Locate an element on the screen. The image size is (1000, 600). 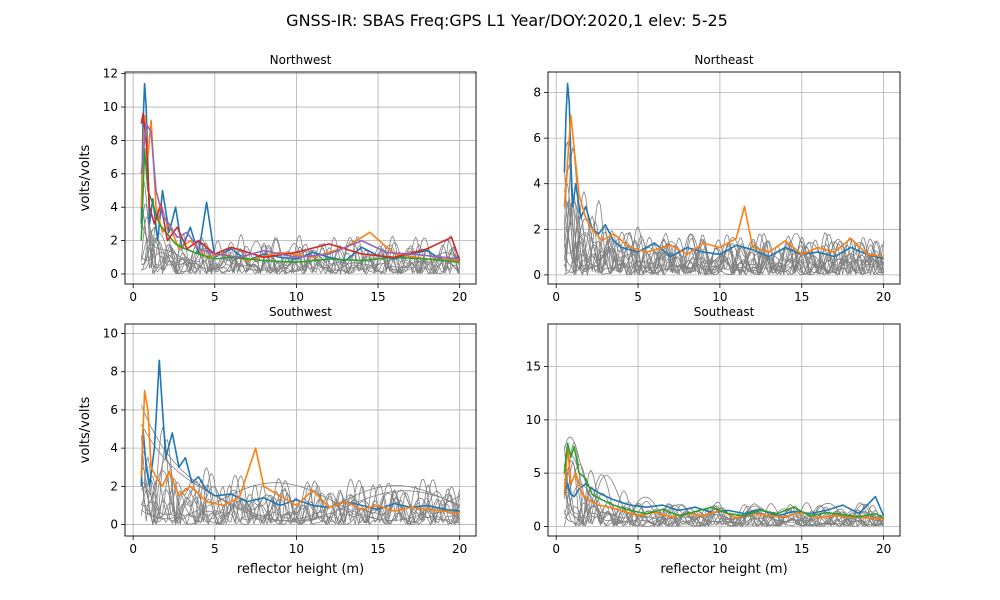
y-tick-label: 5 is located at coordinates (537, 473).